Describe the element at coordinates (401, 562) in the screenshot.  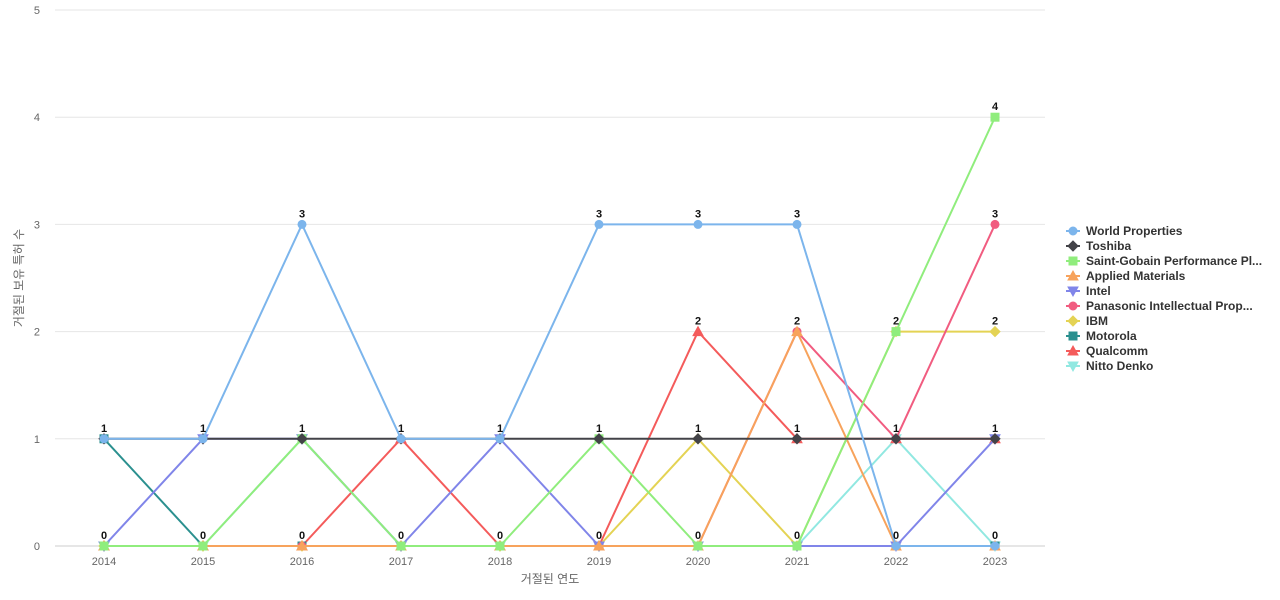
I see `x-tick-label: 2017` at that location.